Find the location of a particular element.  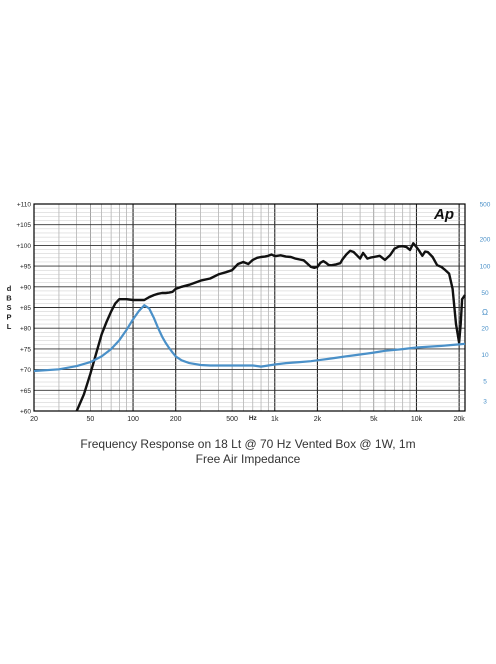

y-left-axis-label-char: L is located at coordinates (9, 326).